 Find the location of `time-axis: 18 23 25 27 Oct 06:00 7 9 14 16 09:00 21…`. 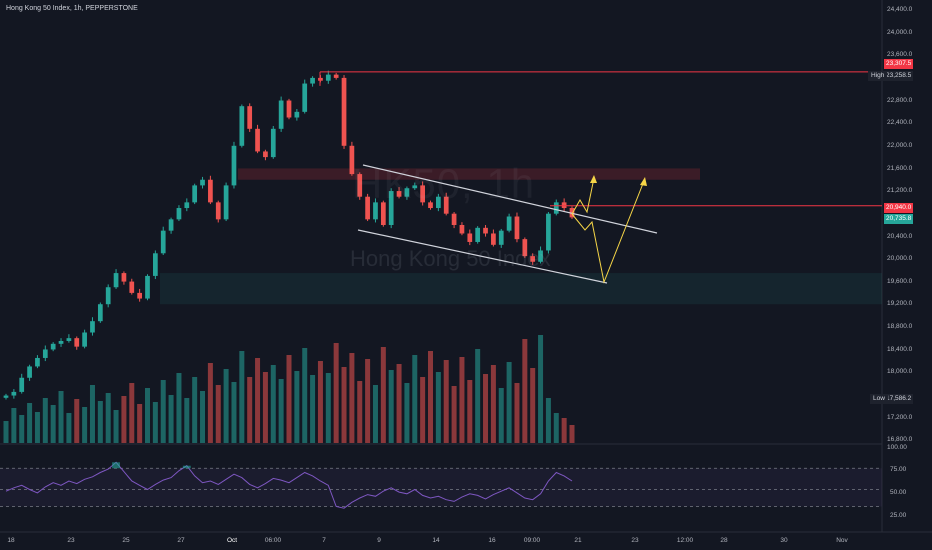

time-axis: 18 23 25 27 Oct 06:00 7 9 14 16 09:00 21… is located at coordinates (441, 541).